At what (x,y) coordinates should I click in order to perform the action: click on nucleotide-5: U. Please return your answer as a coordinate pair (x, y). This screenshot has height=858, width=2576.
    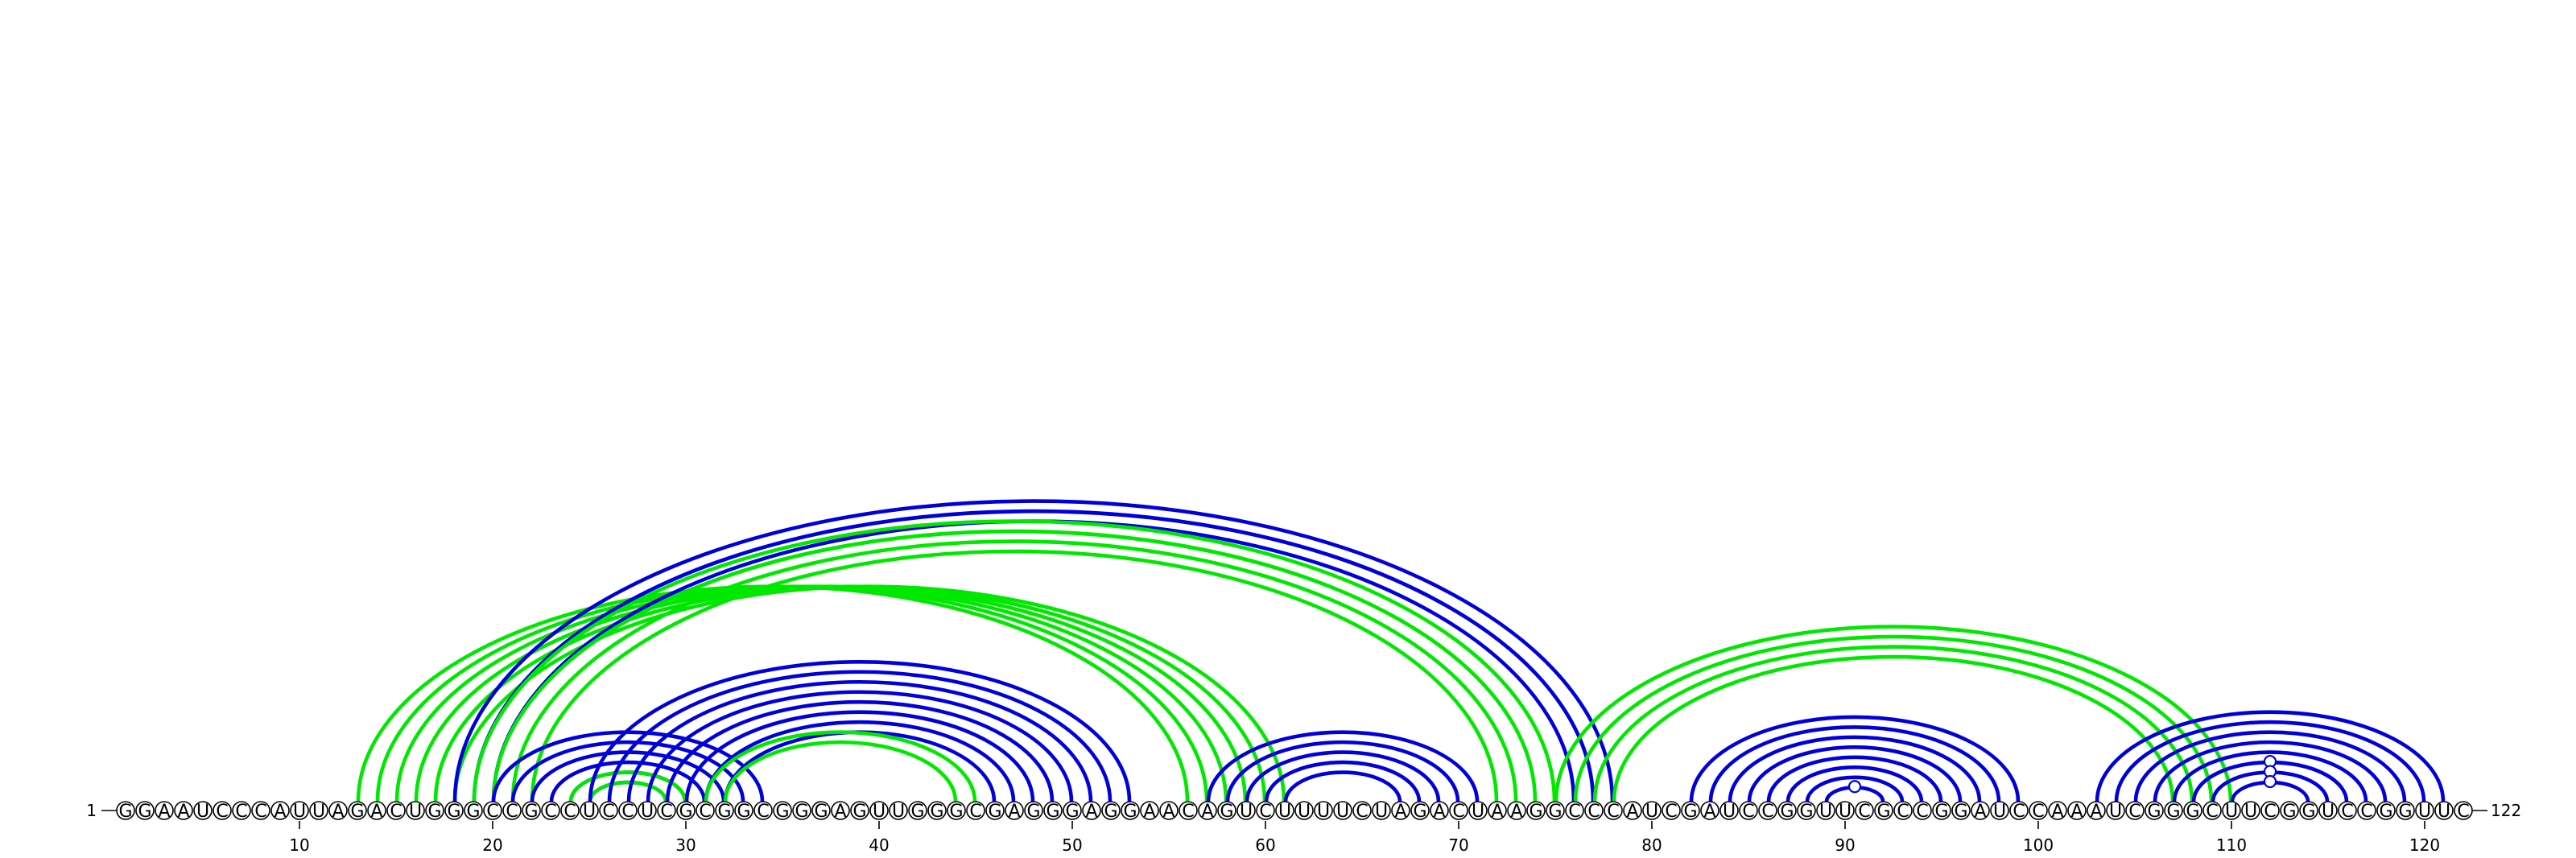
    Looking at the image, I should click on (203, 812).